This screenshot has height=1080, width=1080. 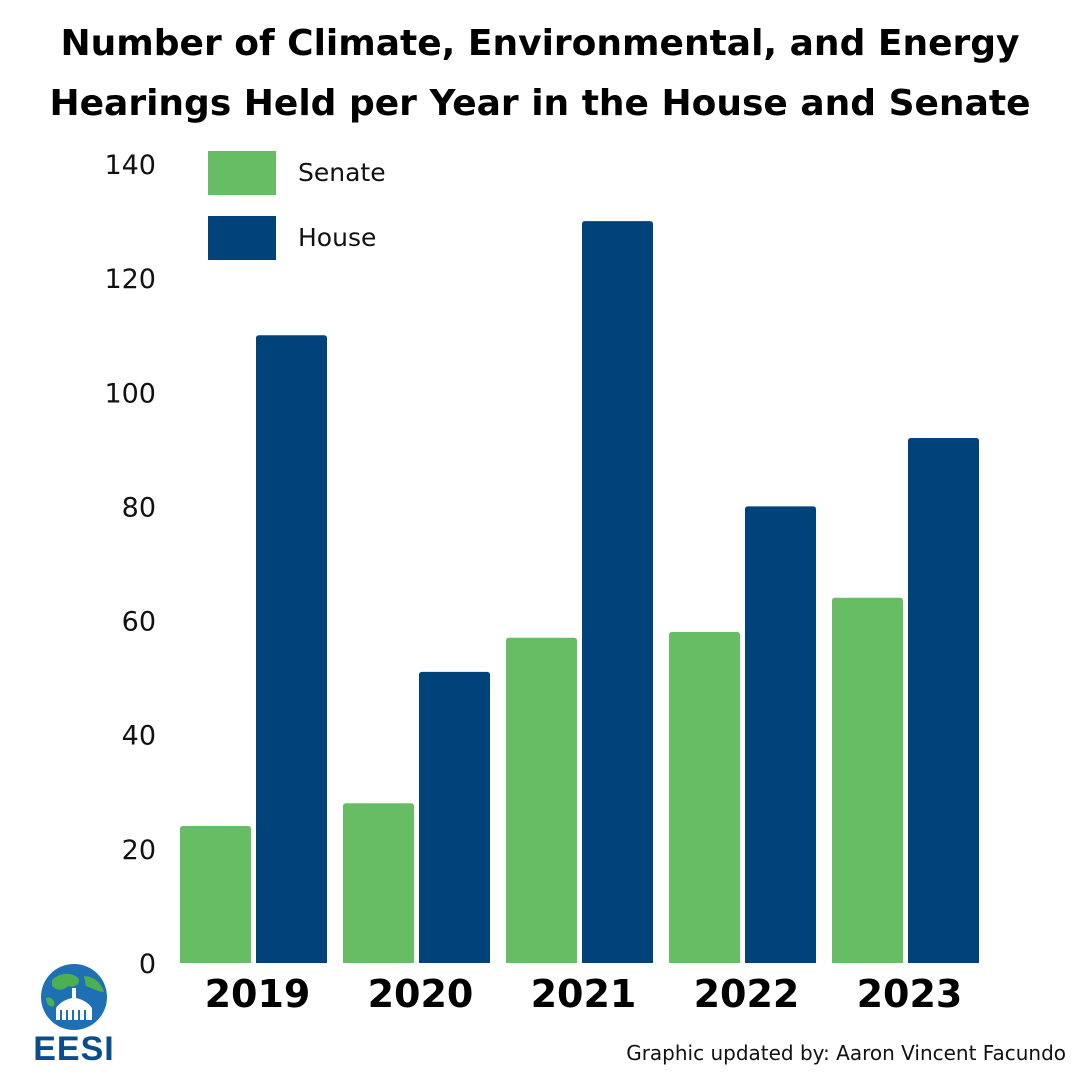 I want to click on y-axis: 0 20 40 60 80 100 120 140, so click(x=130, y=565).